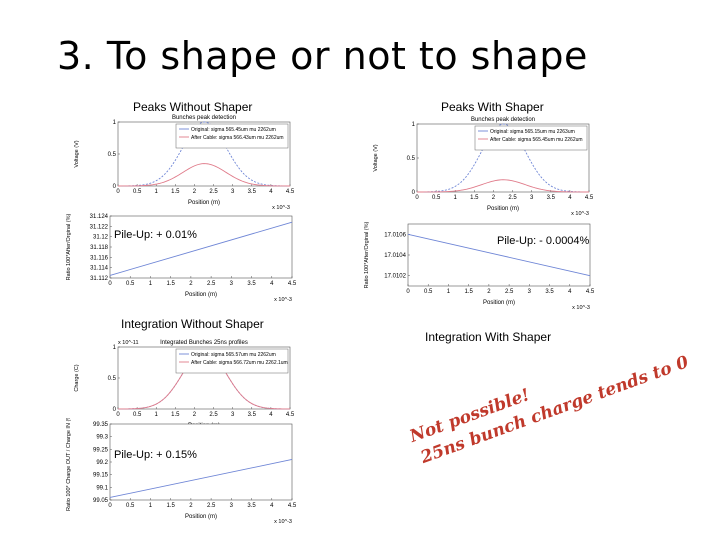 The width and height of the screenshot is (720, 540). What do you see at coordinates (99, 279) in the screenshot?
I see `y-tick-label: 31.112` at bounding box center [99, 279].